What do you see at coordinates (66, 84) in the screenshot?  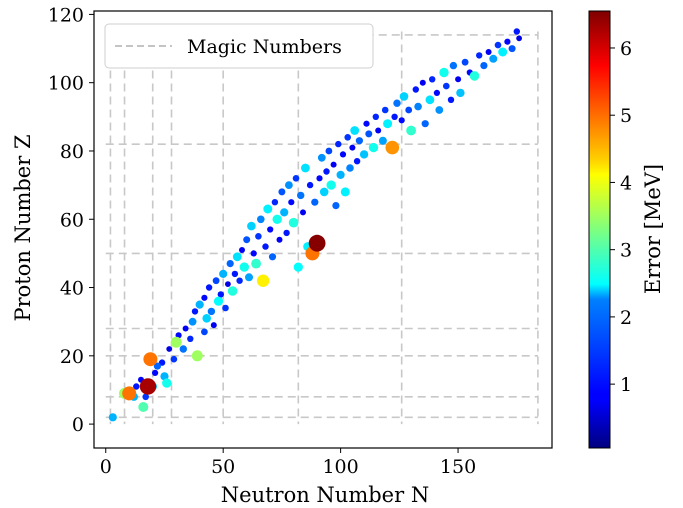 I see `y-tick-label: 100` at bounding box center [66, 84].